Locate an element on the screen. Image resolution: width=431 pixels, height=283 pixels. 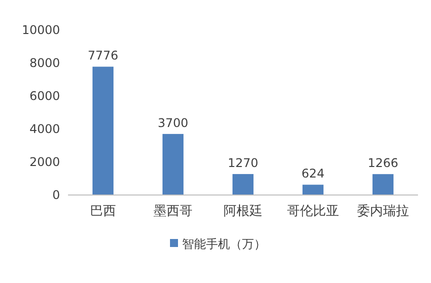
x-tick-label: 巴西 is located at coordinates (103, 211).